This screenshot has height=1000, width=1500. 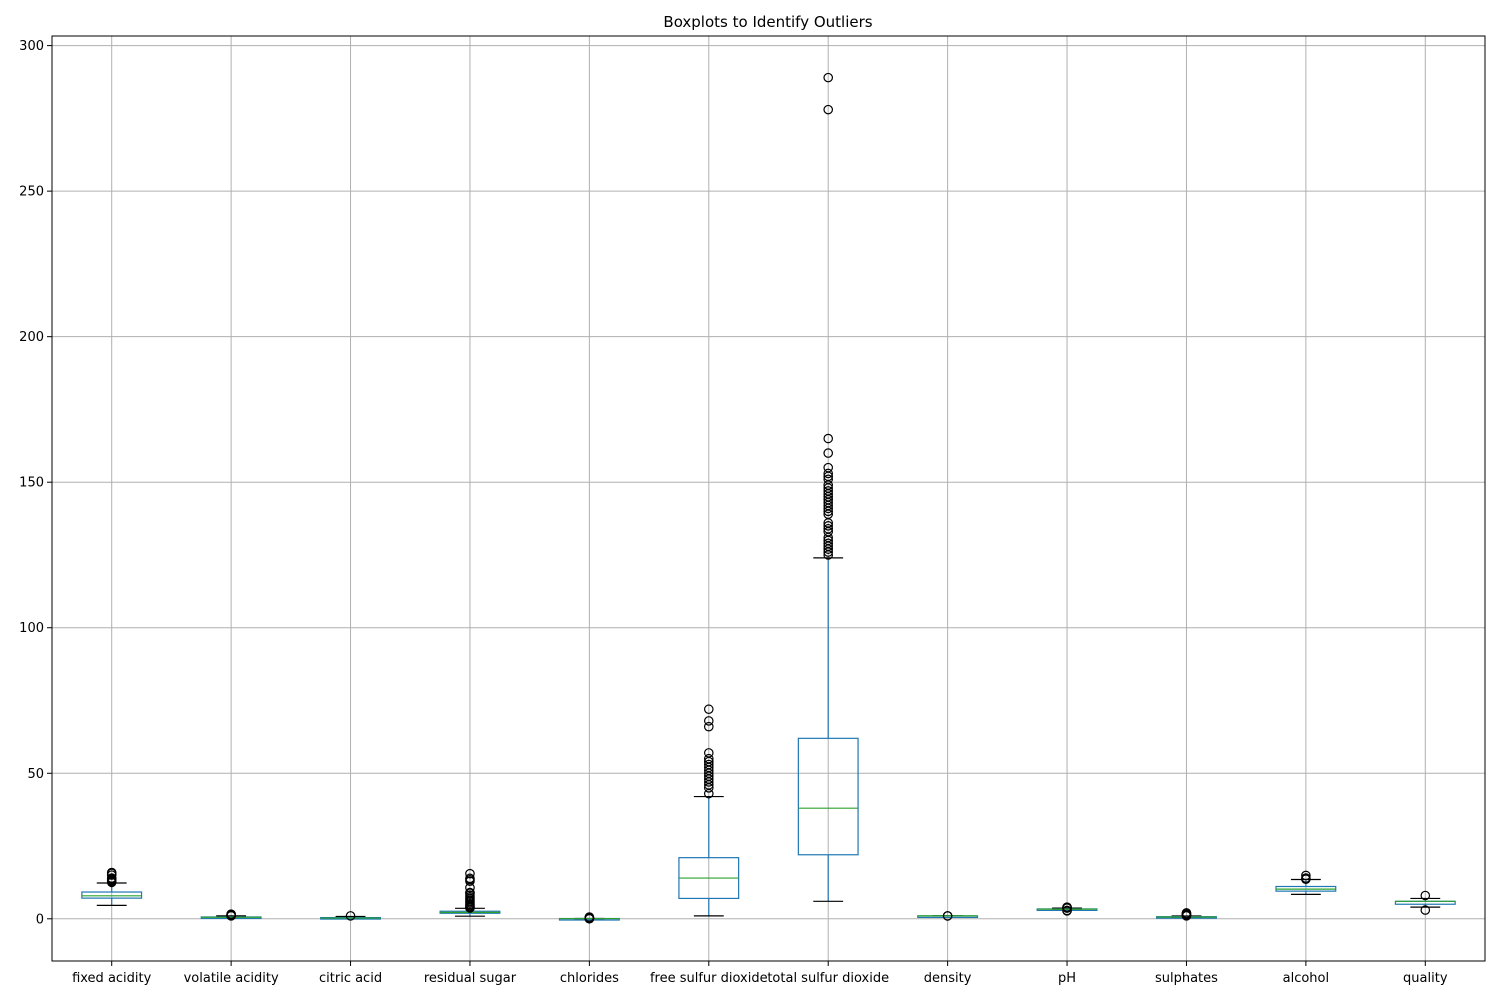 What do you see at coordinates (31, 46) in the screenshot?
I see `y-tick-label: 300` at bounding box center [31, 46].